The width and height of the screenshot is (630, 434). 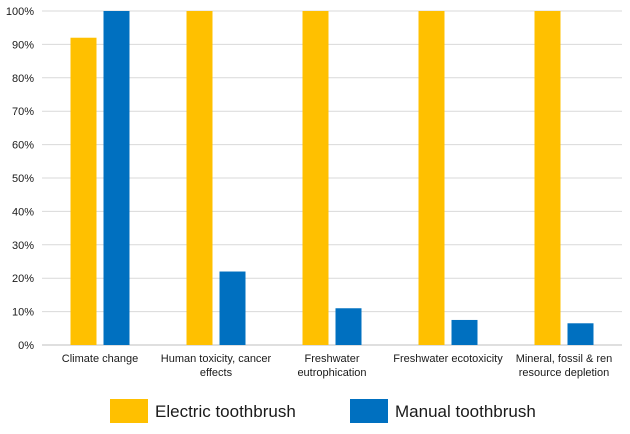 I want to click on y-tick-label: 50%, so click(x=23, y=179).